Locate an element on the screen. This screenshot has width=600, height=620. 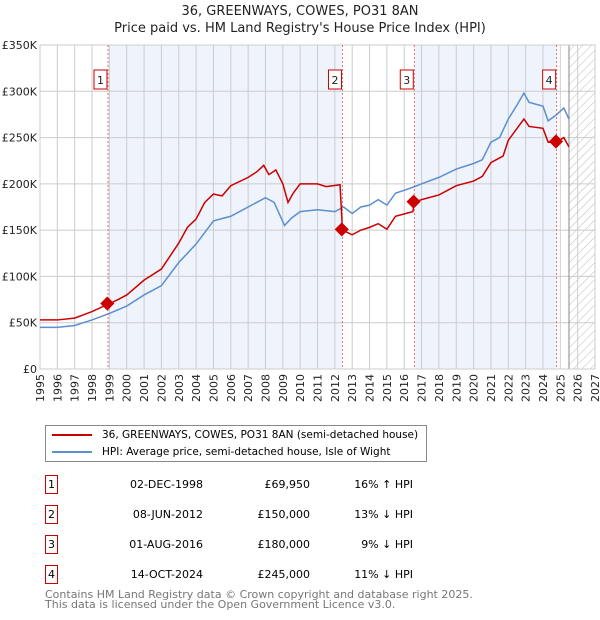
x-tick-label: 2023 is located at coordinates (526, 388).